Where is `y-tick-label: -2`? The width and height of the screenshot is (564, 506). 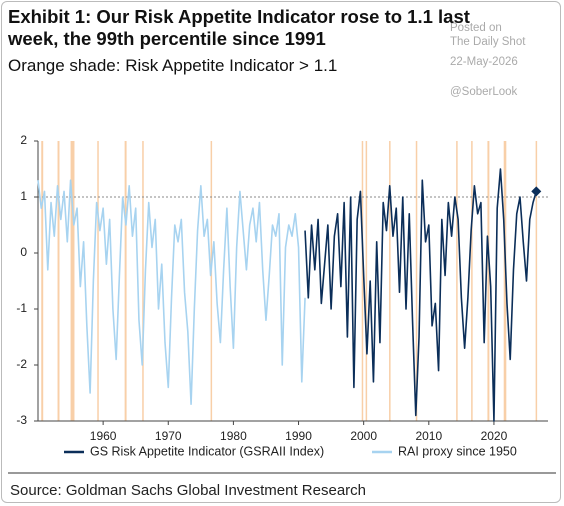
y-tick-label: -2 is located at coordinates (21, 364).